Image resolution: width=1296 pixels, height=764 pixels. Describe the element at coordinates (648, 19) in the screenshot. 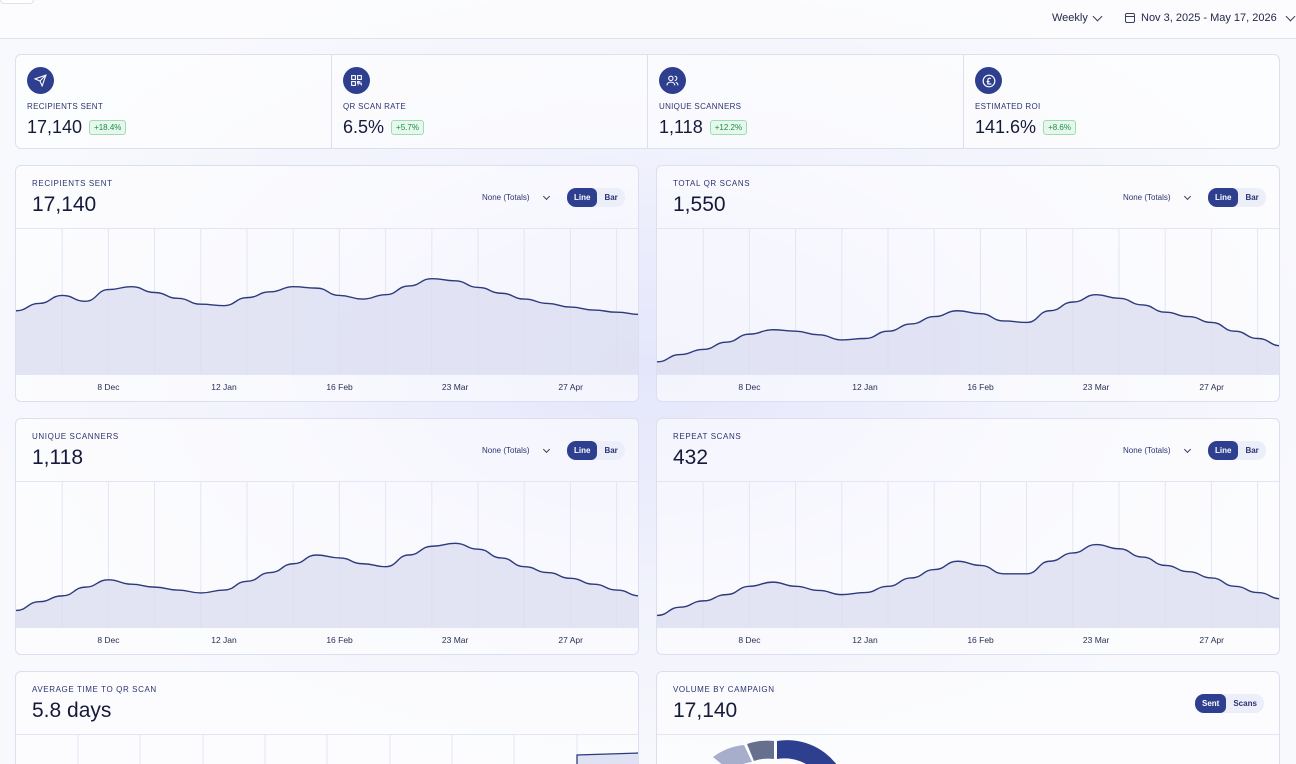

I see `top-toolbar: Weekly Nov 3, 2025 - May 17, 2026` at that location.